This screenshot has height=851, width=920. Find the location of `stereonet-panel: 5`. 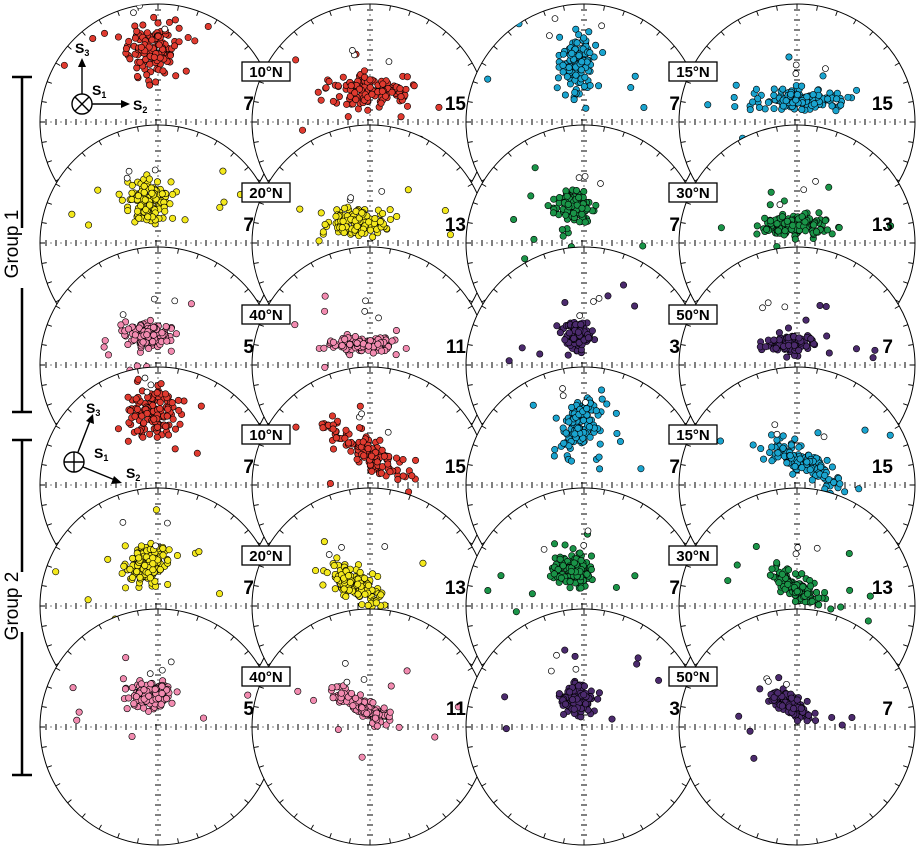

stereonet-panel: 5 is located at coordinates (158, 727).